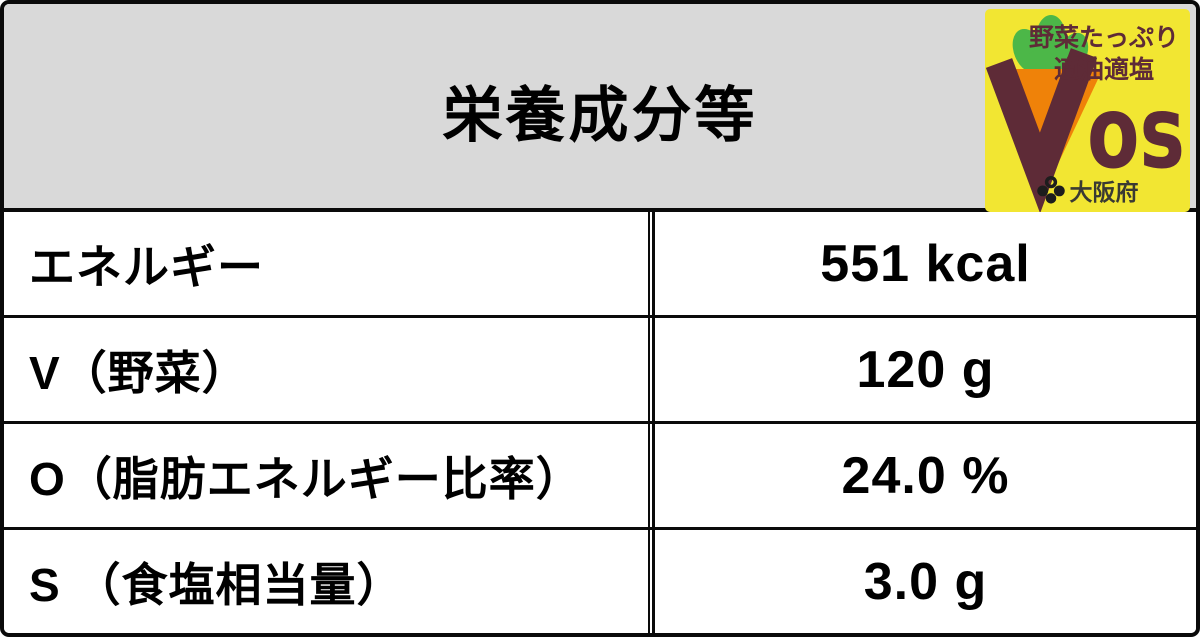 The width and height of the screenshot is (1200, 637). What do you see at coordinates (924, 263) in the screenshot?
I see `row-value-energy: 551 kcal` at bounding box center [924, 263].